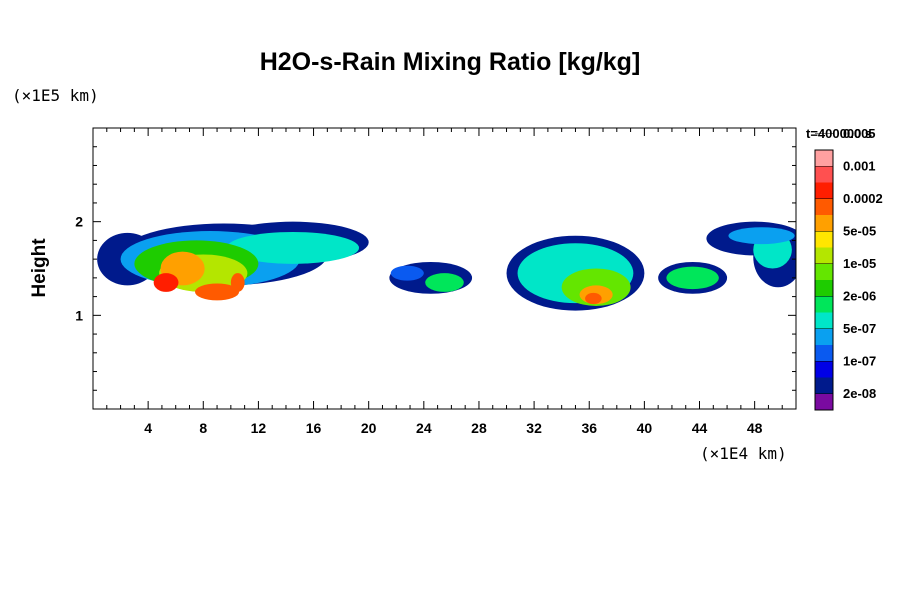  I want to click on y-tick-label: 2, so click(79, 222).